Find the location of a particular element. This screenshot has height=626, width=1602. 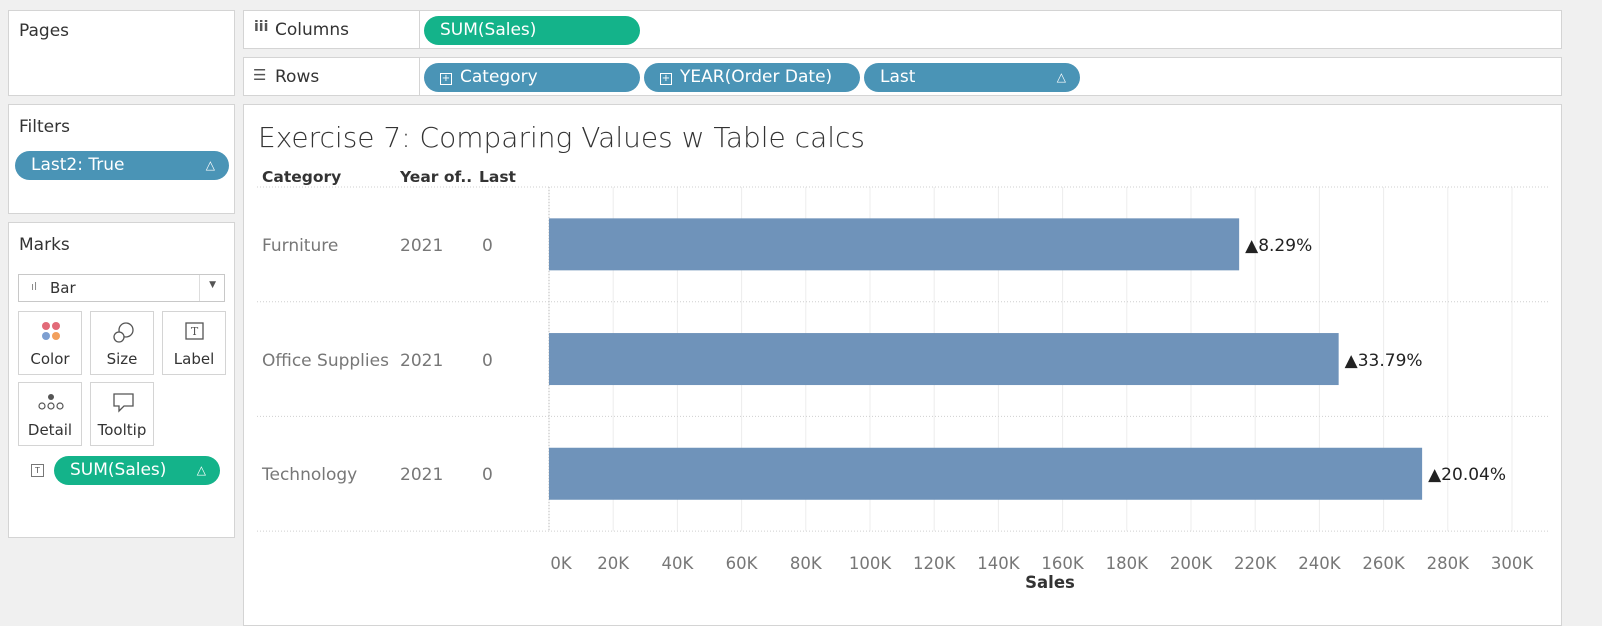

svg-text: T is located at coordinates (195, 331).